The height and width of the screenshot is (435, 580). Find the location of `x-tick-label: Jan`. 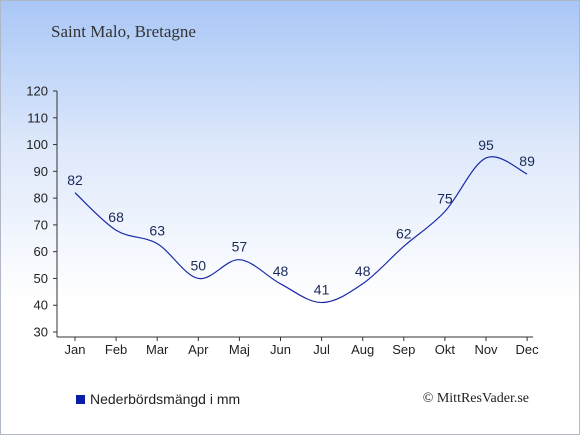

x-tick-label: Jan is located at coordinates (75, 349).